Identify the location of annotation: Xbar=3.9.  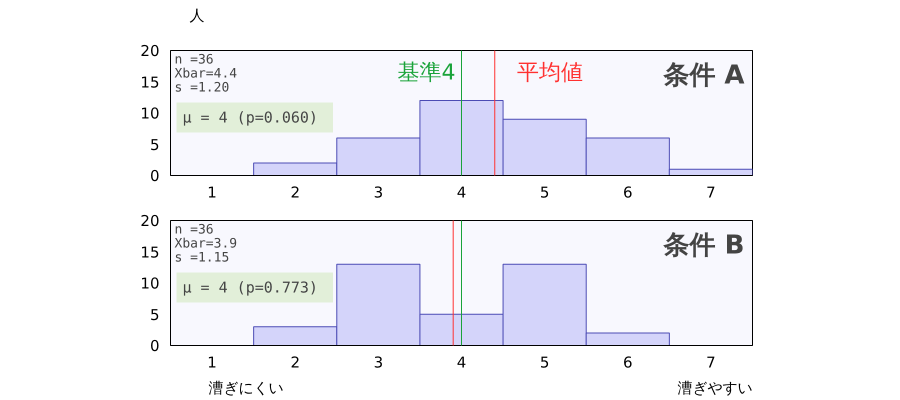
(206, 244).